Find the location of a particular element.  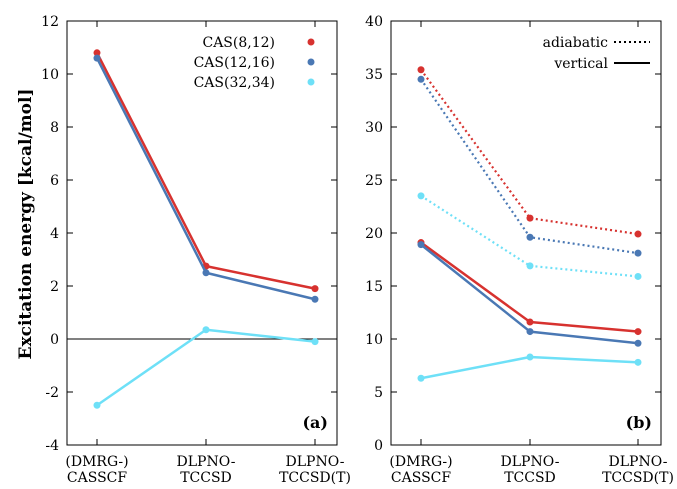

y-tick-label-a: 8 is located at coordinates (54, 128).